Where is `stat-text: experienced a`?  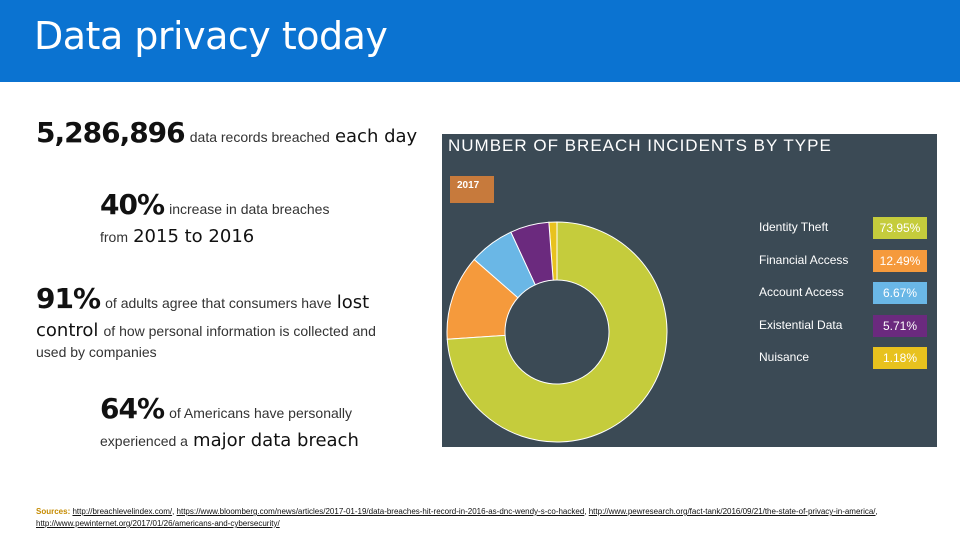 stat-text: experienced a is located at coordinates (144, 441).